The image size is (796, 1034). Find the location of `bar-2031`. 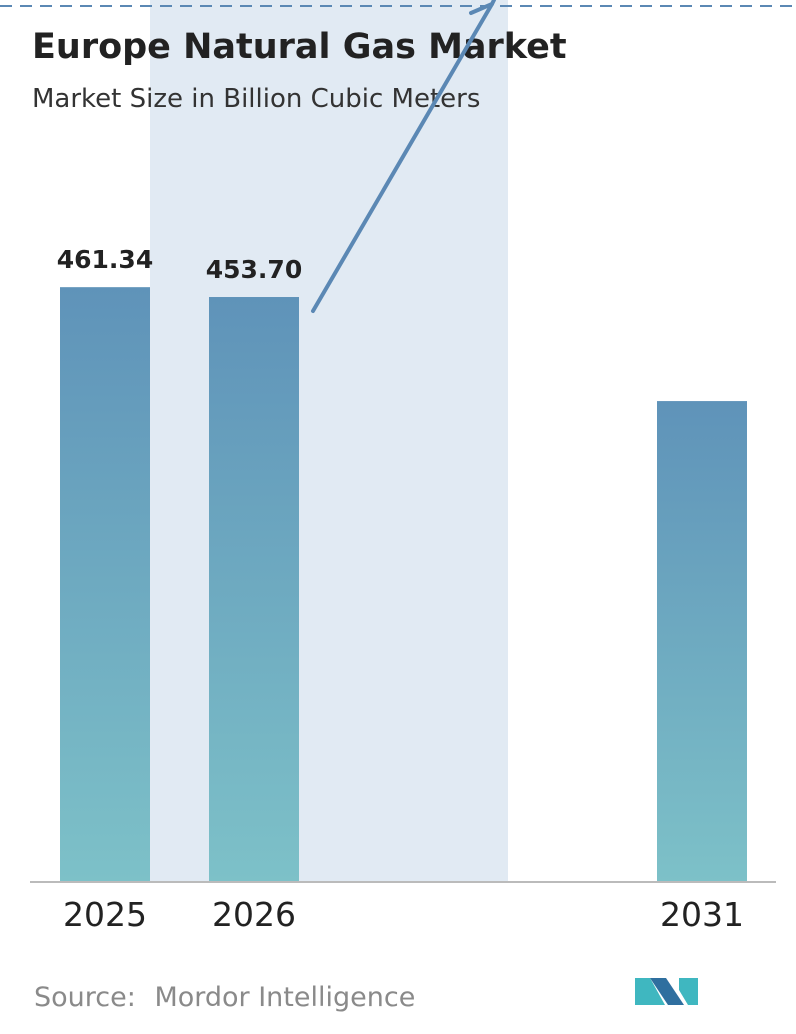

bar-2031 is located at coordinates (702, 641).